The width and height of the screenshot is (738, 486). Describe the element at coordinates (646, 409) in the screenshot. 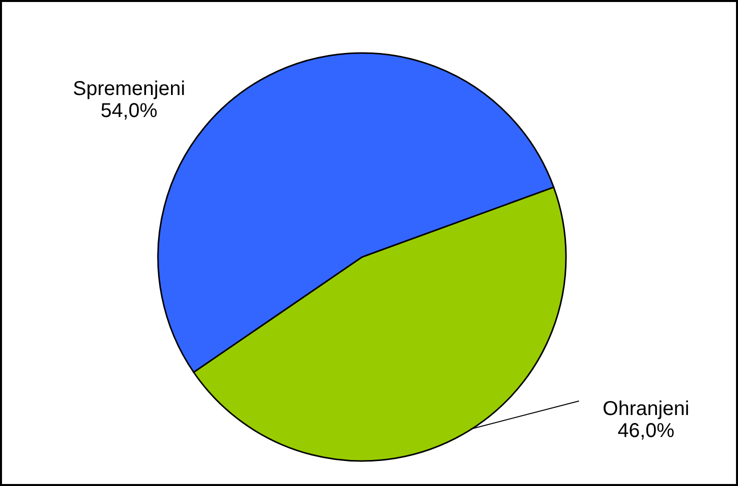

I see `slice-label: Ohranjeni` at that location.